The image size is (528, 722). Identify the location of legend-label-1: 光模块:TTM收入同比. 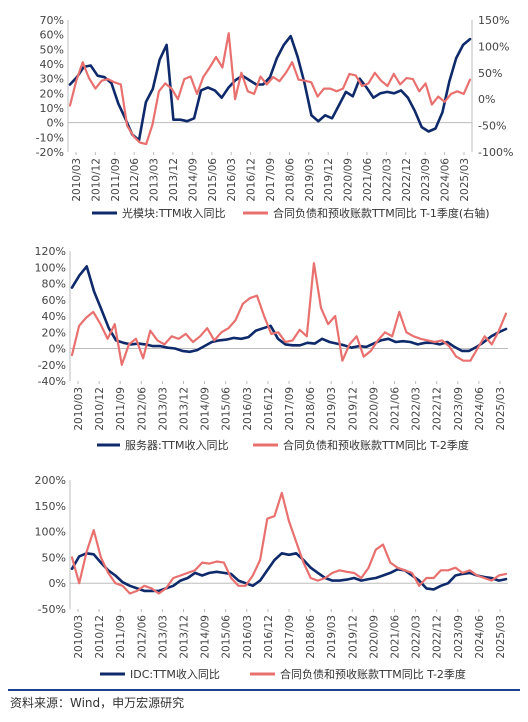
(173, 213).